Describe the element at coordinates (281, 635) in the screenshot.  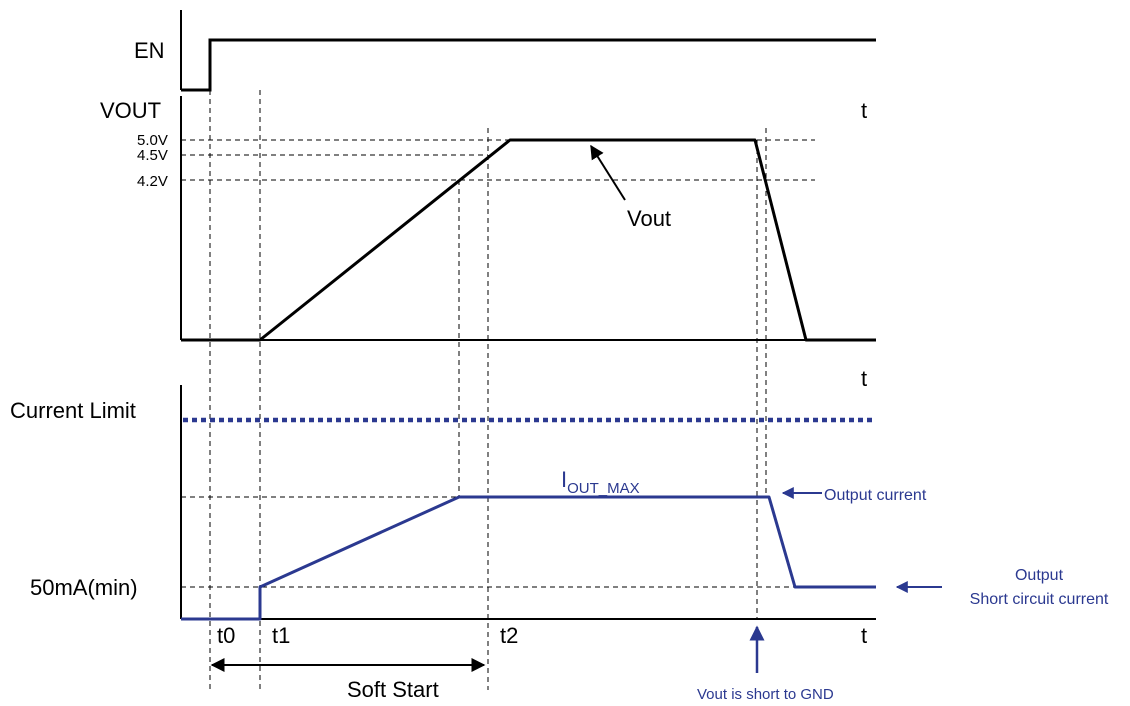
I see `t1-label: t1` at that location.